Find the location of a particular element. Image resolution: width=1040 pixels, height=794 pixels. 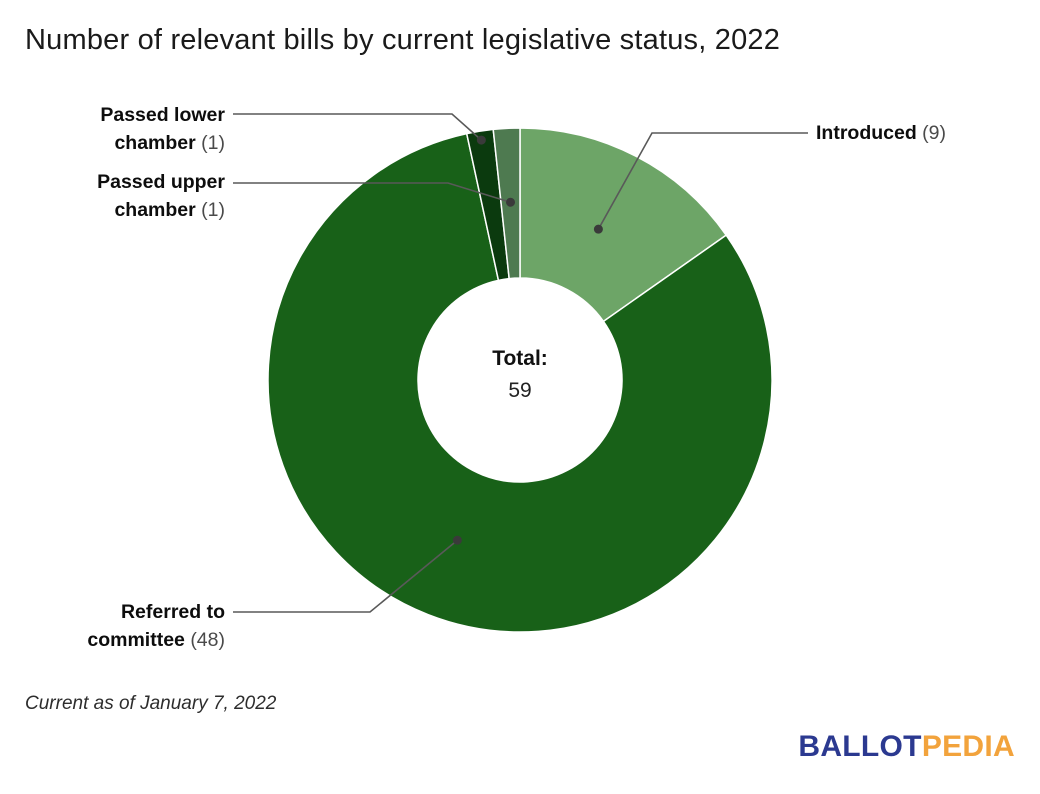

total-value: 59 is located at coordinates (520, 390).